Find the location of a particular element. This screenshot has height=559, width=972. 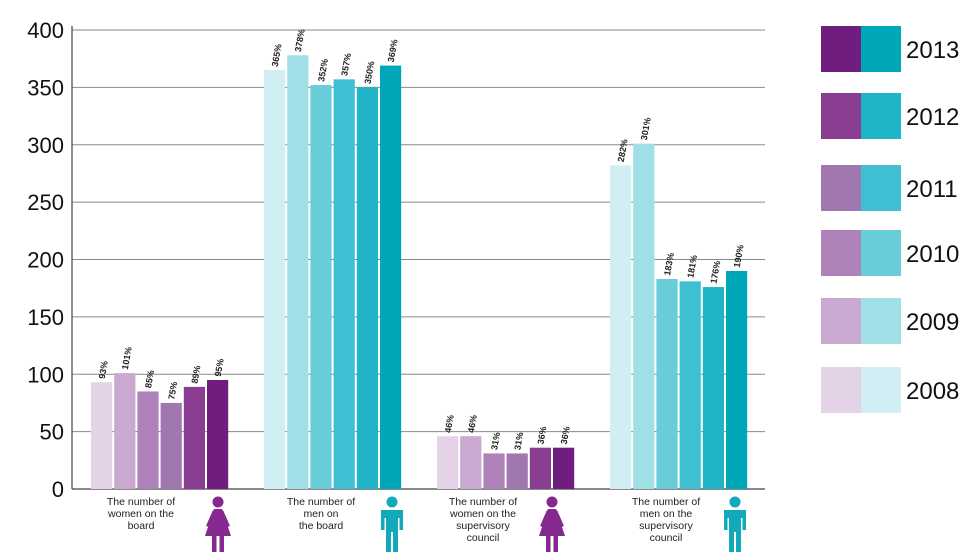

data-label: 95% is located at coordinates (219, 367).